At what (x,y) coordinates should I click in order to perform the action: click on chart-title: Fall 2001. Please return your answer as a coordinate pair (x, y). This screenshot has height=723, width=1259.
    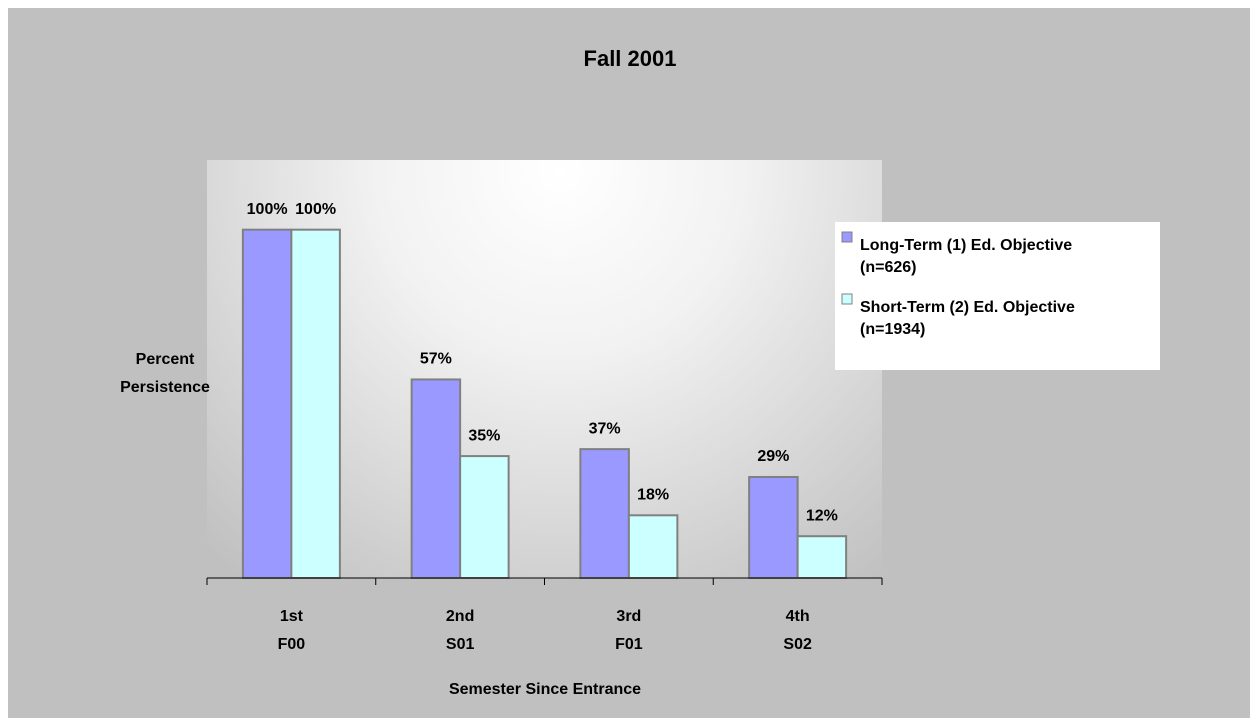
    Looking at the image, I should click on (630, 58).